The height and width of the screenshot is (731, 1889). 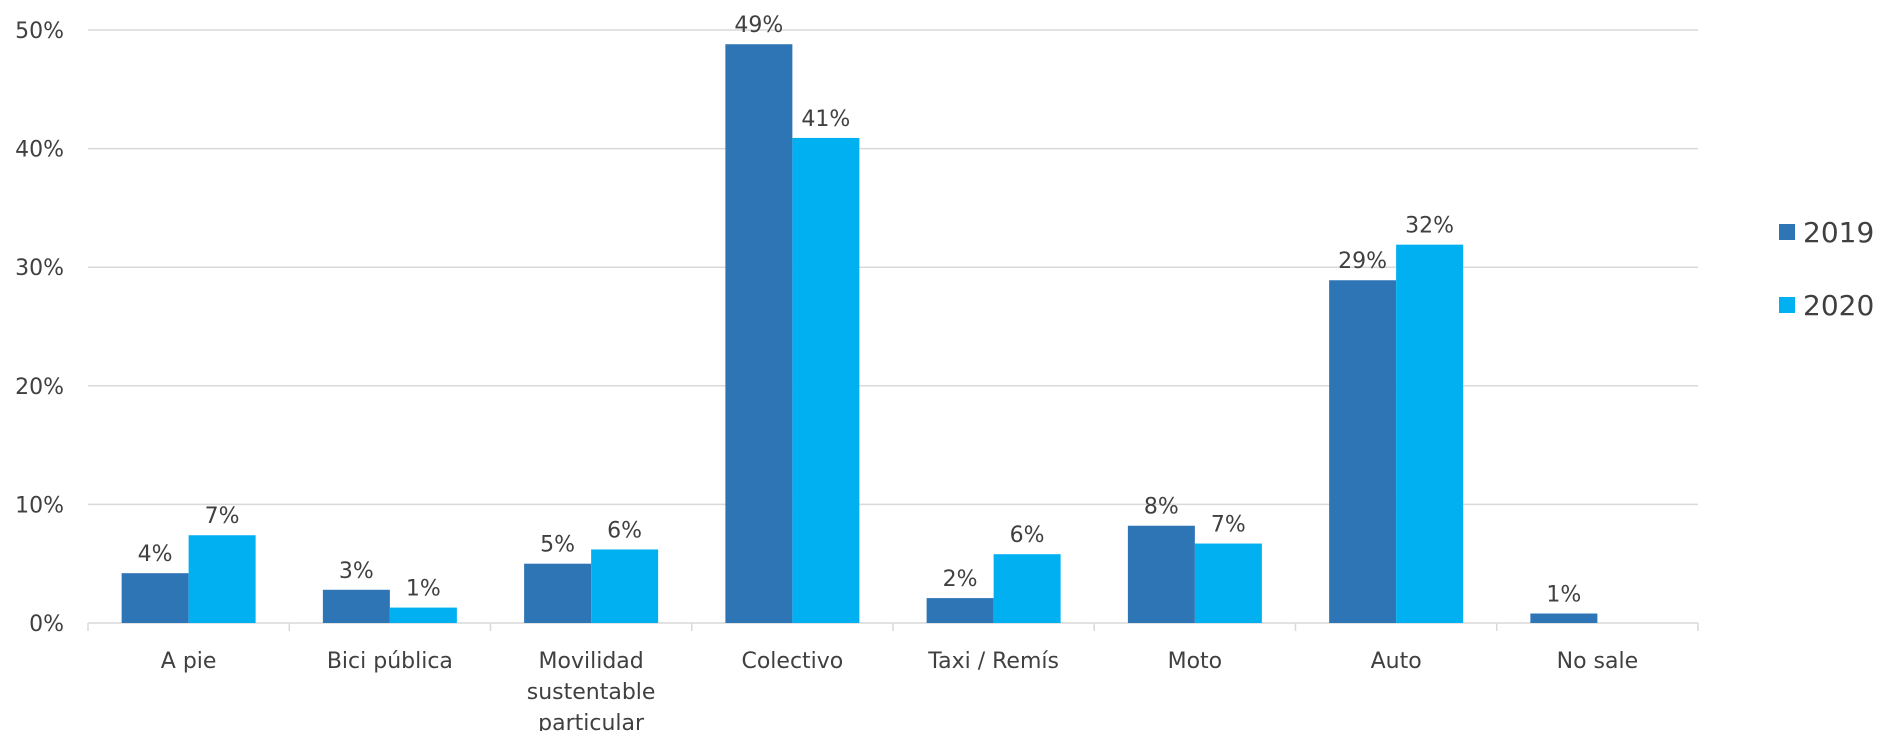 I want to click on x-tick-label: Taxi / Remís, so click(x=993, y=661).